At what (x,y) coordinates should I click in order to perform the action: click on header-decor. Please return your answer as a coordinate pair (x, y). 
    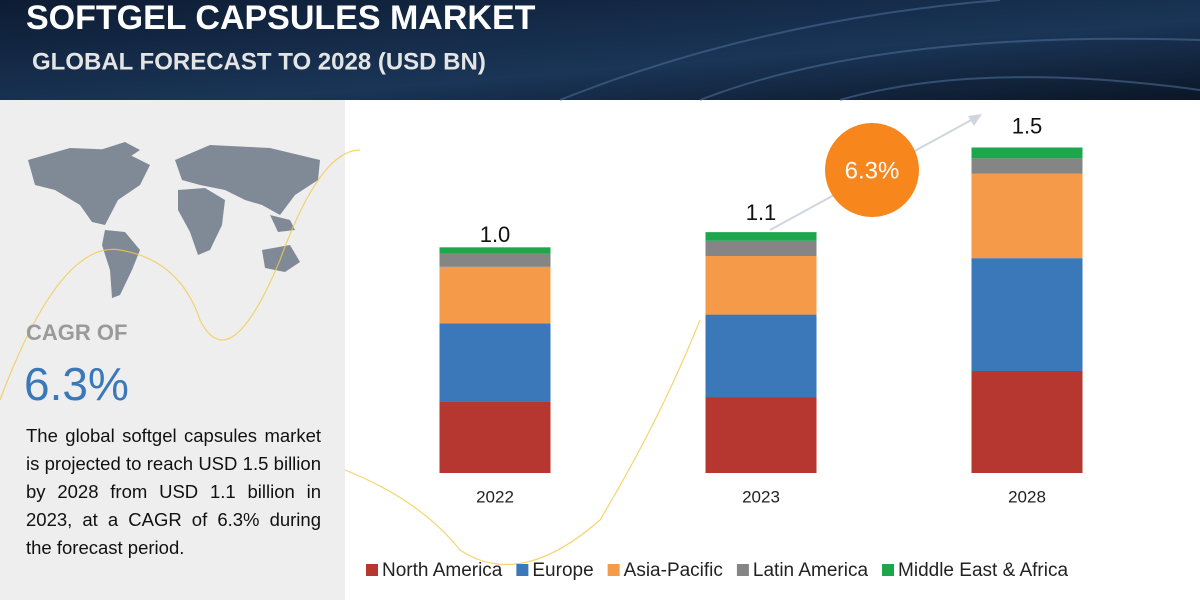
    Looking at the image, I should click on (879, 50).